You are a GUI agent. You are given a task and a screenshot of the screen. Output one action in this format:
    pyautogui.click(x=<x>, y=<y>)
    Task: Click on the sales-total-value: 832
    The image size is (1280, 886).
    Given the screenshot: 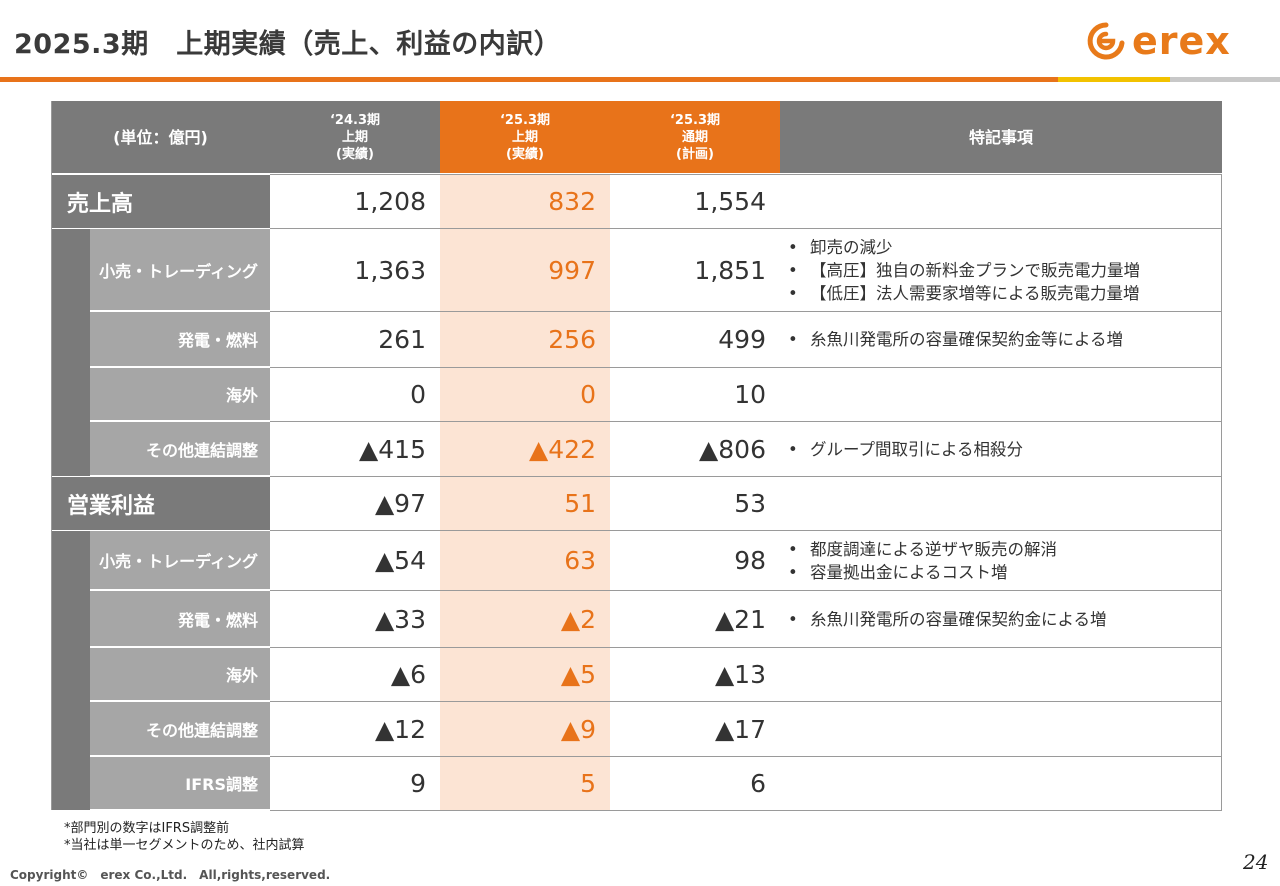 What is the action you would take?
    pyautogui.click(x=525, y=201)
    